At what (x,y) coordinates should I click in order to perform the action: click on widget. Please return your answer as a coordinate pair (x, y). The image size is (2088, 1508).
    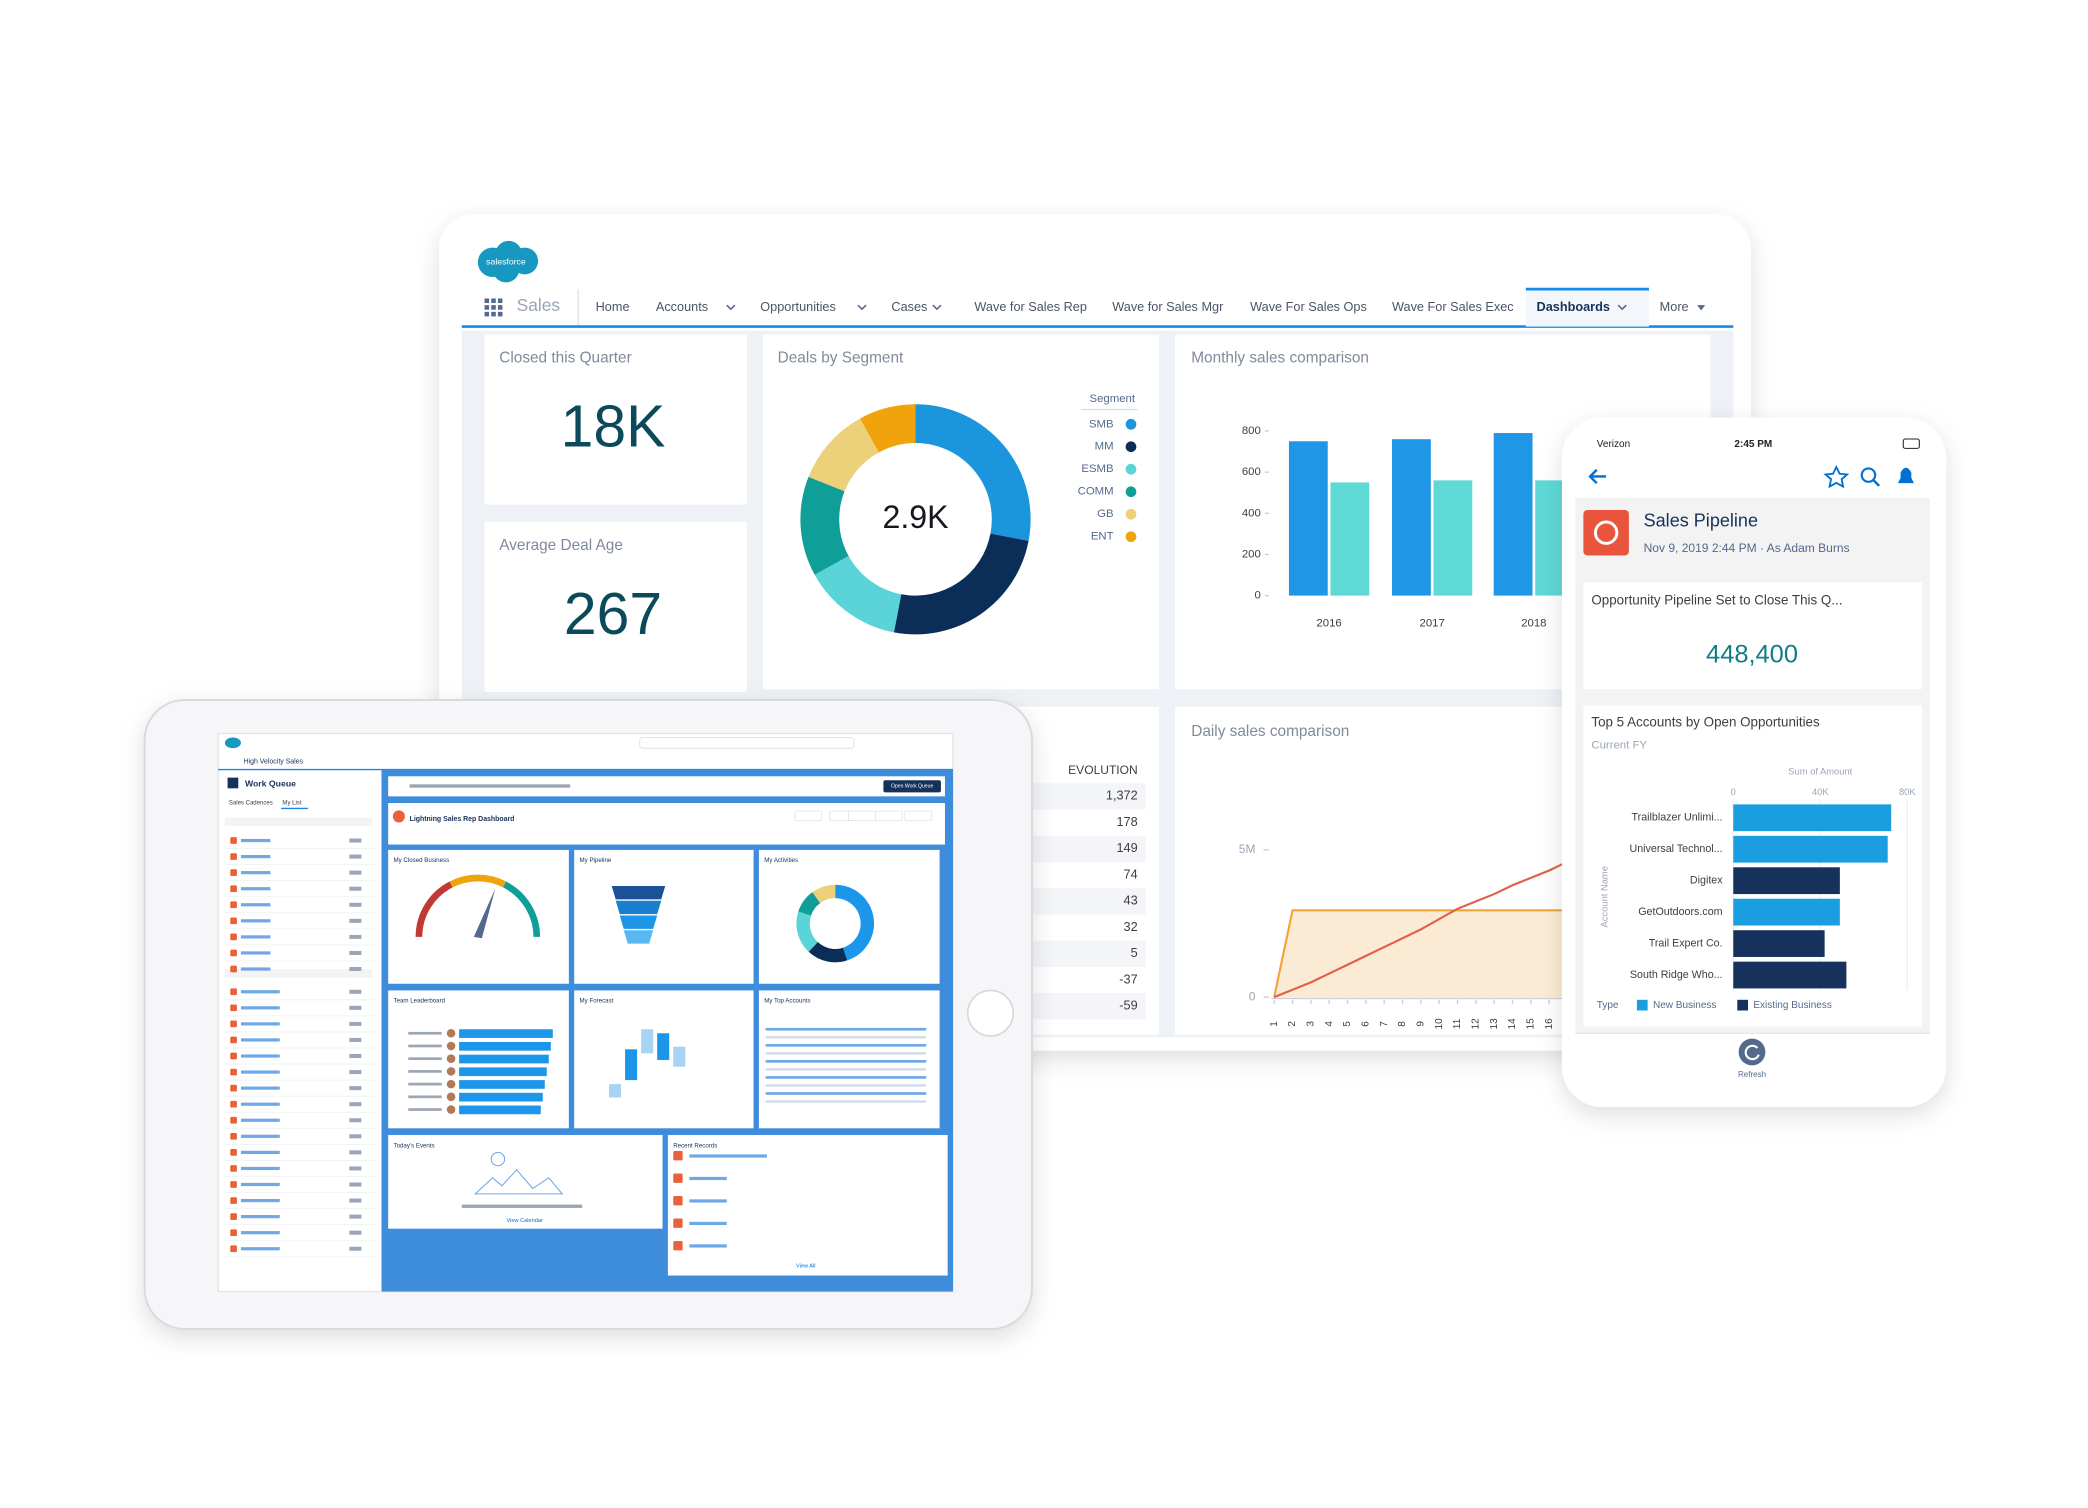
    Looking at the image, I should click on (664, 916).